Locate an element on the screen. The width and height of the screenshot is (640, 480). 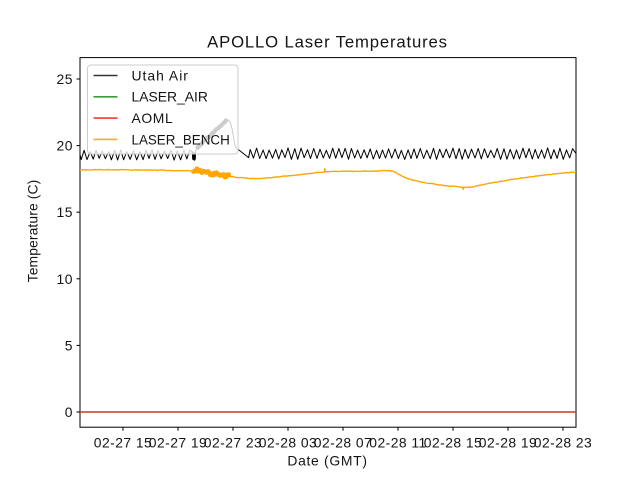
svg-text: 0 is located at coordinates (69, 412).